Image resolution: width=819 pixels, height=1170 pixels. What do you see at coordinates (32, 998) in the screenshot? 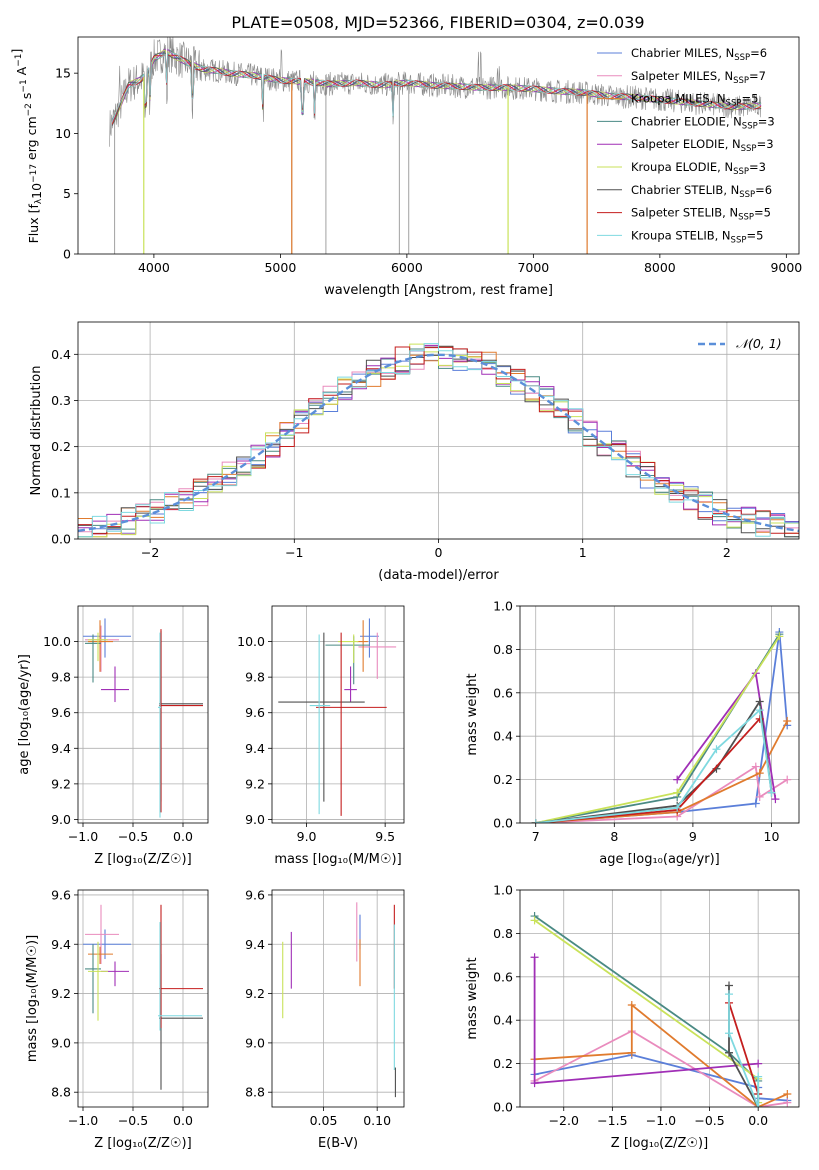
I see `y-axis-label: mass [log₁₀(M/M☉)]` at bounding box center [32, 998].